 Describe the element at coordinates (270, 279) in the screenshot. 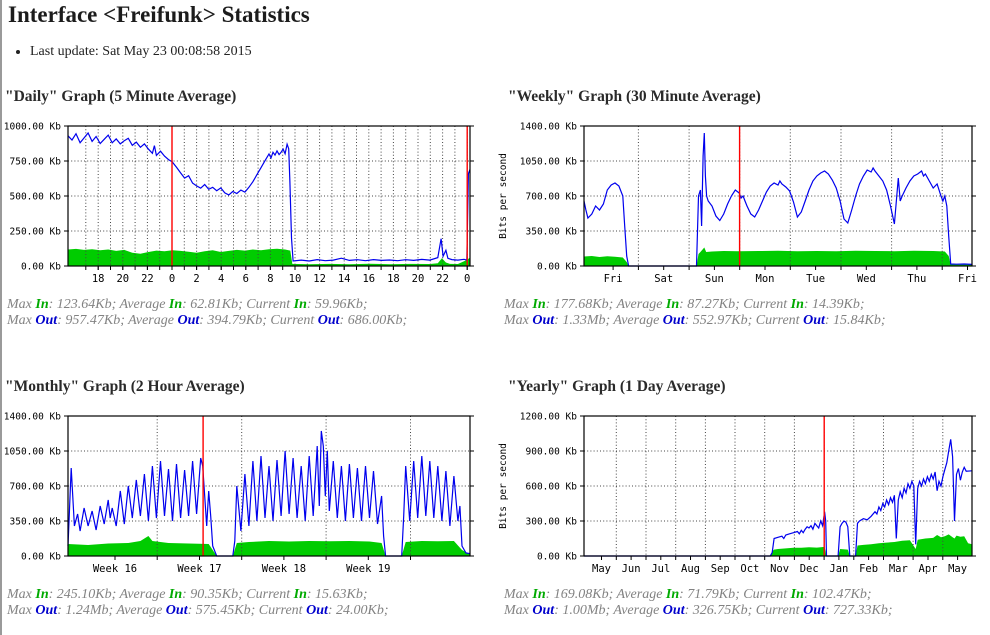

I see `svg-text: 8` at that location.